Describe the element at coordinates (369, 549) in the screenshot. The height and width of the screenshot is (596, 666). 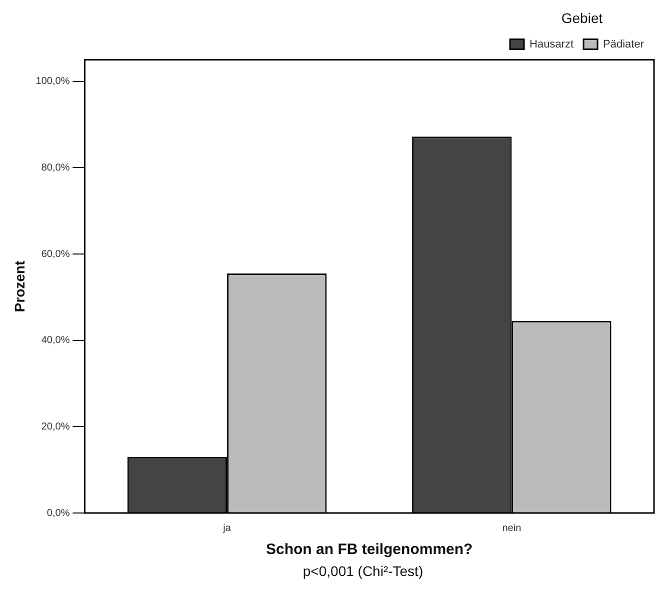
I see `x-axis-title: Schon an FB teilgenommen?` at that location.